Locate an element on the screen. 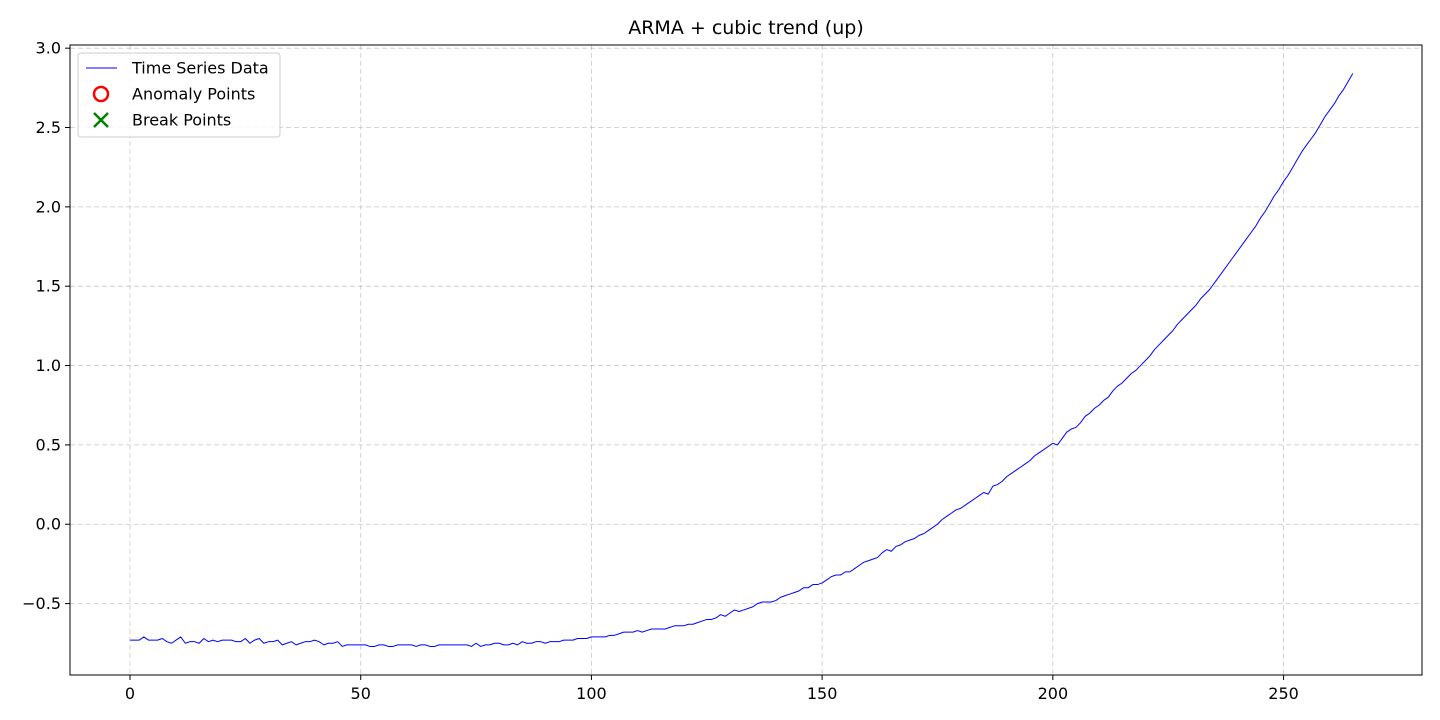 The width and height of the screenshot is (1440, 720). y-tick-label: 0.0 is located at coordinates (48, 524).